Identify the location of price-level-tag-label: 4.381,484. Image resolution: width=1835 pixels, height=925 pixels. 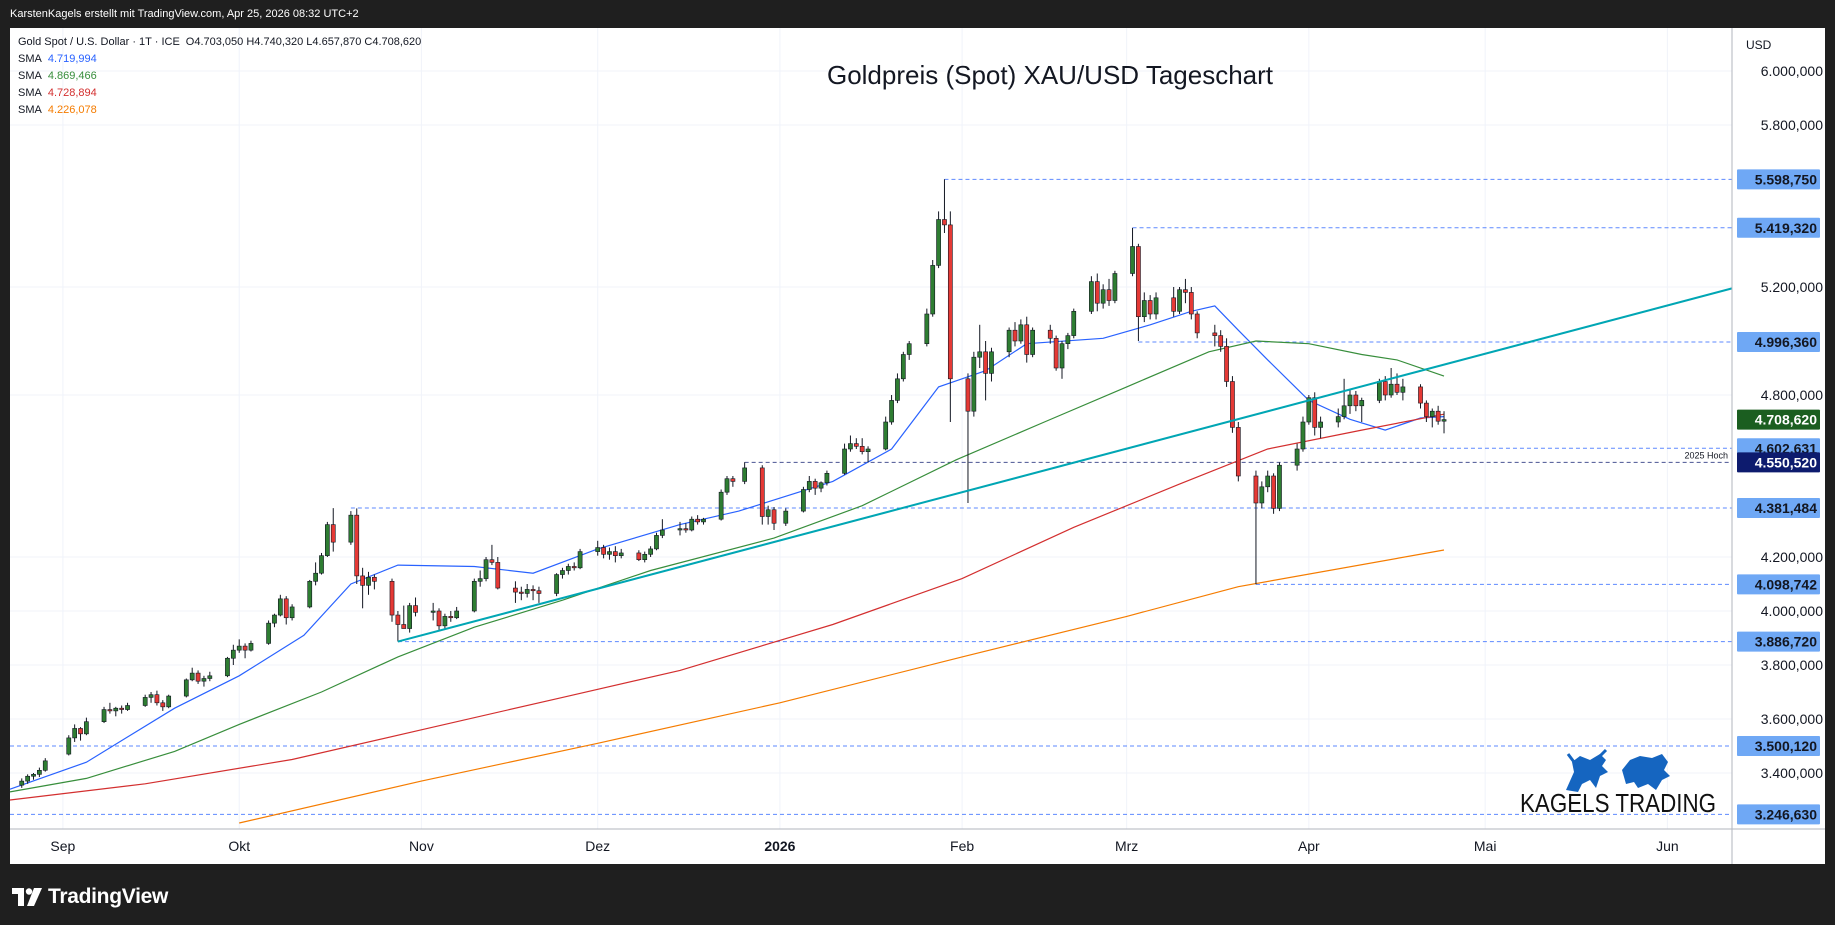
(1786, 508).